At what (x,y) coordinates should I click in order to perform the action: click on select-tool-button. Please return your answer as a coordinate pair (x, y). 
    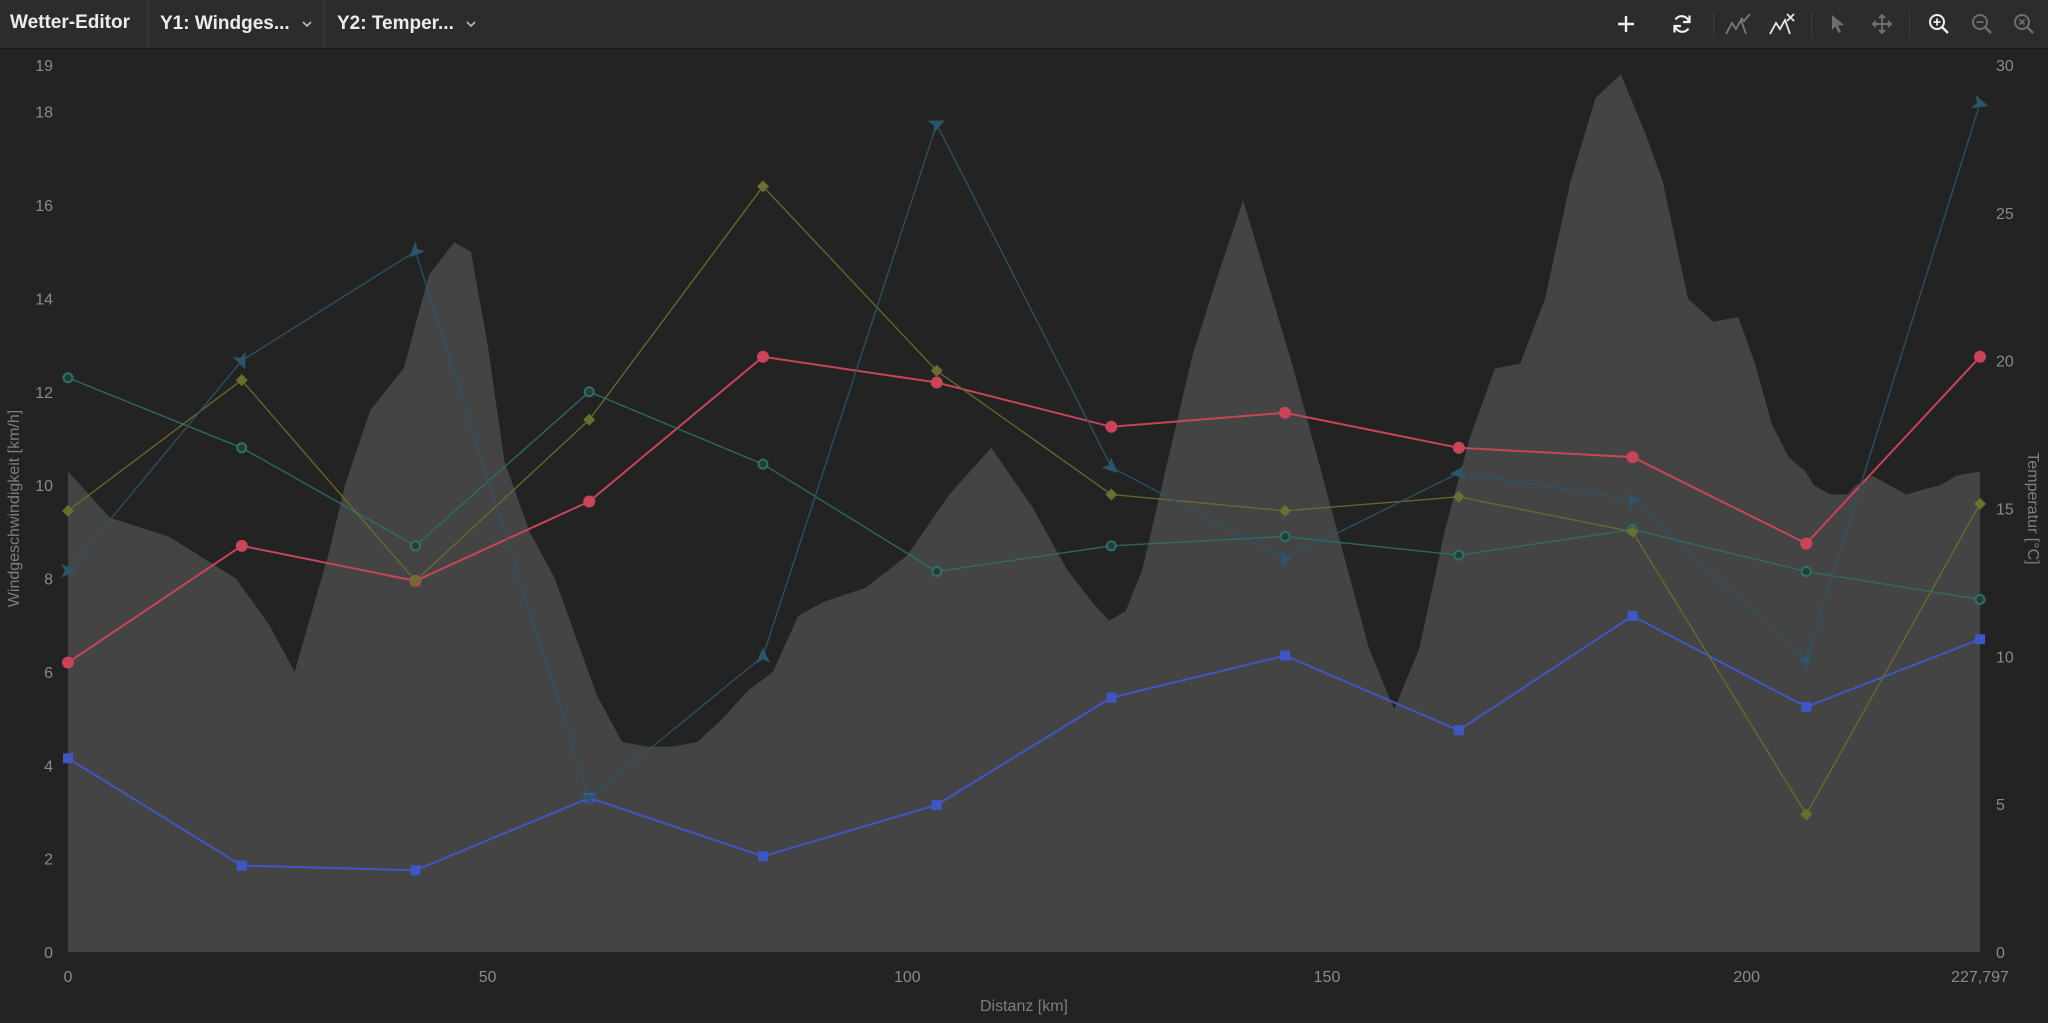
    Looking at the image, I should click on (1838, 24).